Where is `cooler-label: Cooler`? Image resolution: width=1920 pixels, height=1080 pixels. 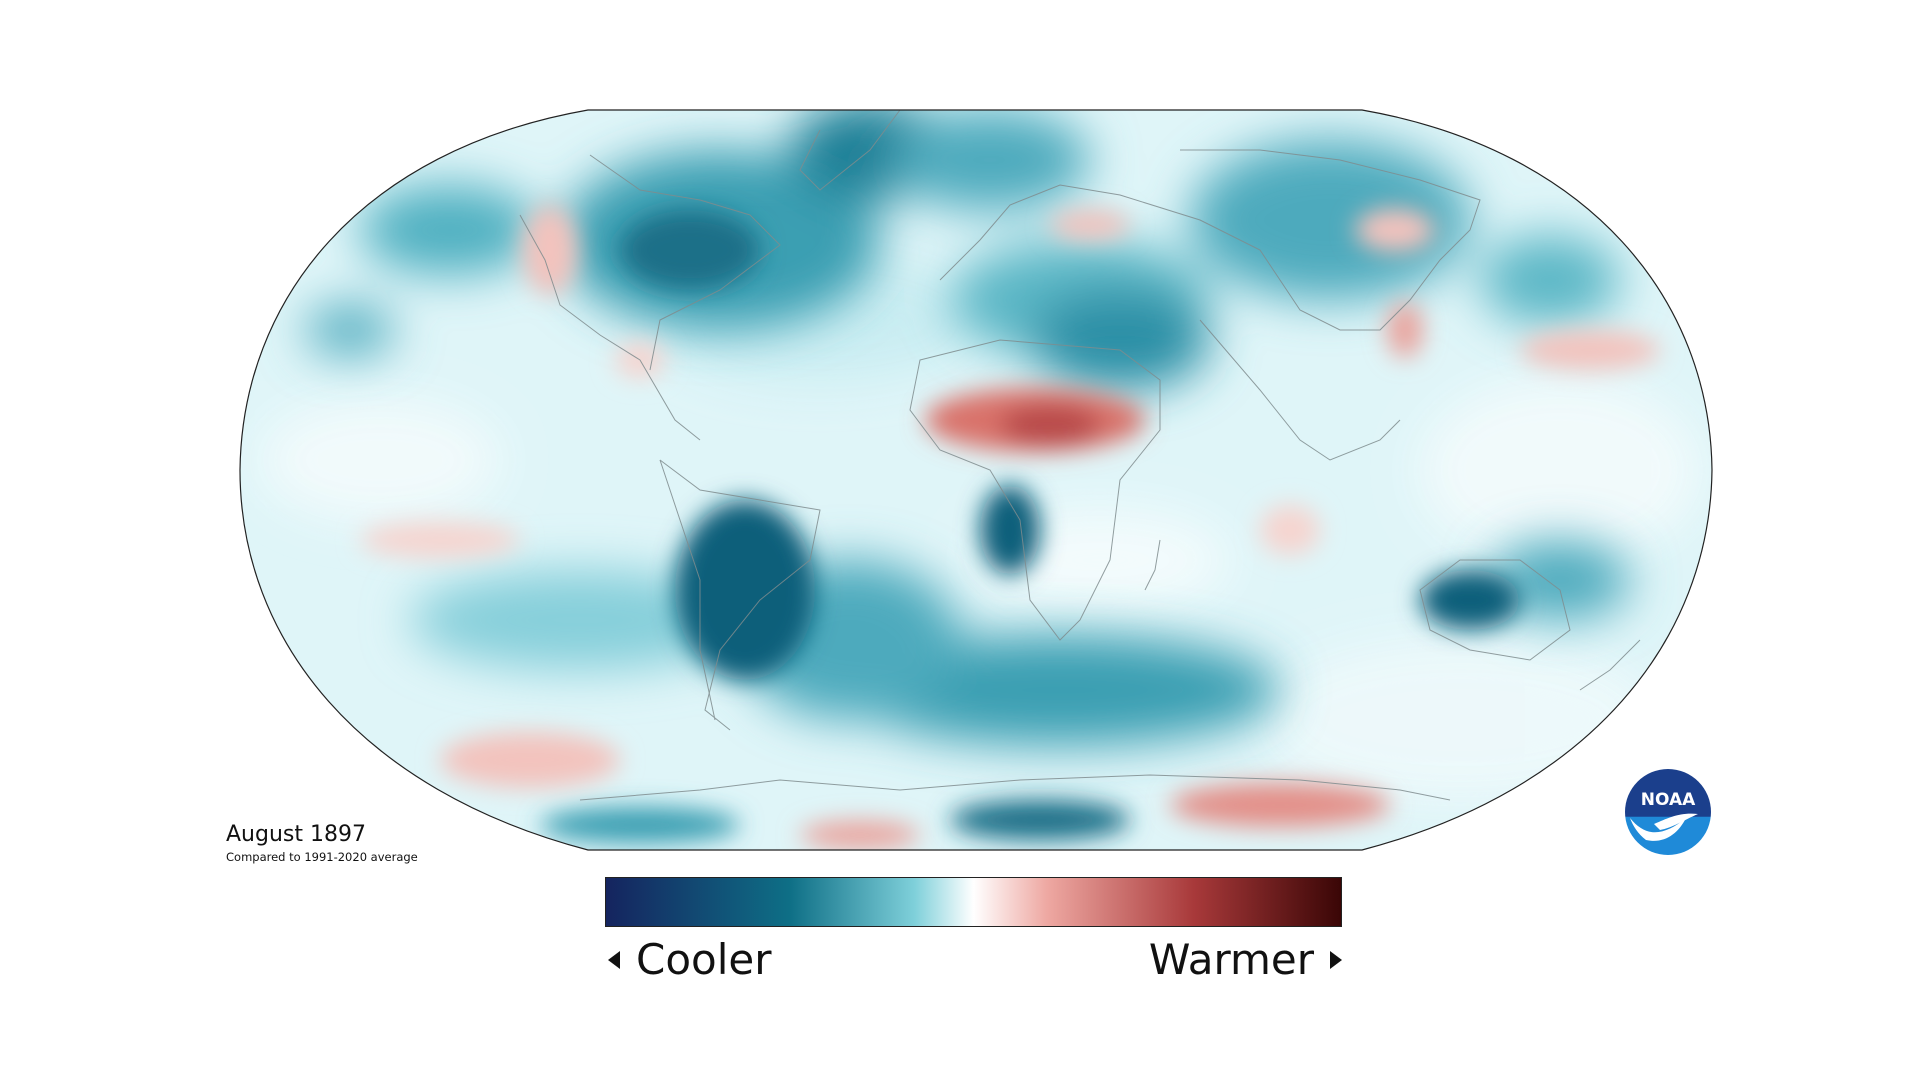 cooler-label: Cooler is located at coordinates (704, 959).